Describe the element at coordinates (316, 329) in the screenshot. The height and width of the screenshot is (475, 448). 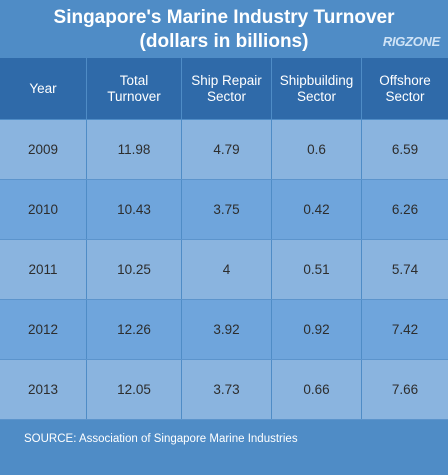
I see `table-cell: 0.92` at that location.